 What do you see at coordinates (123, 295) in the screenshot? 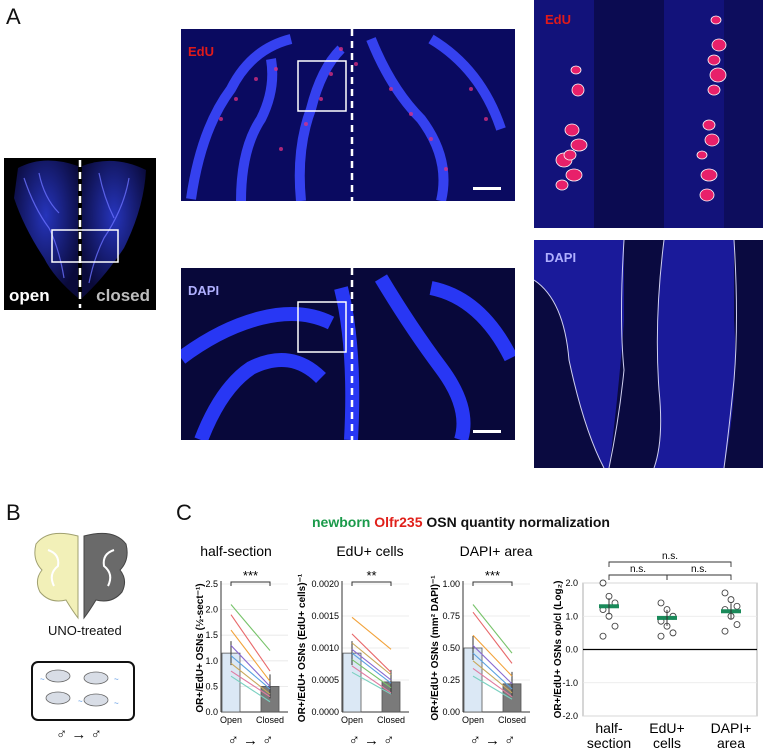
I see `closed-label: closed` at bounding box center [123, 295].